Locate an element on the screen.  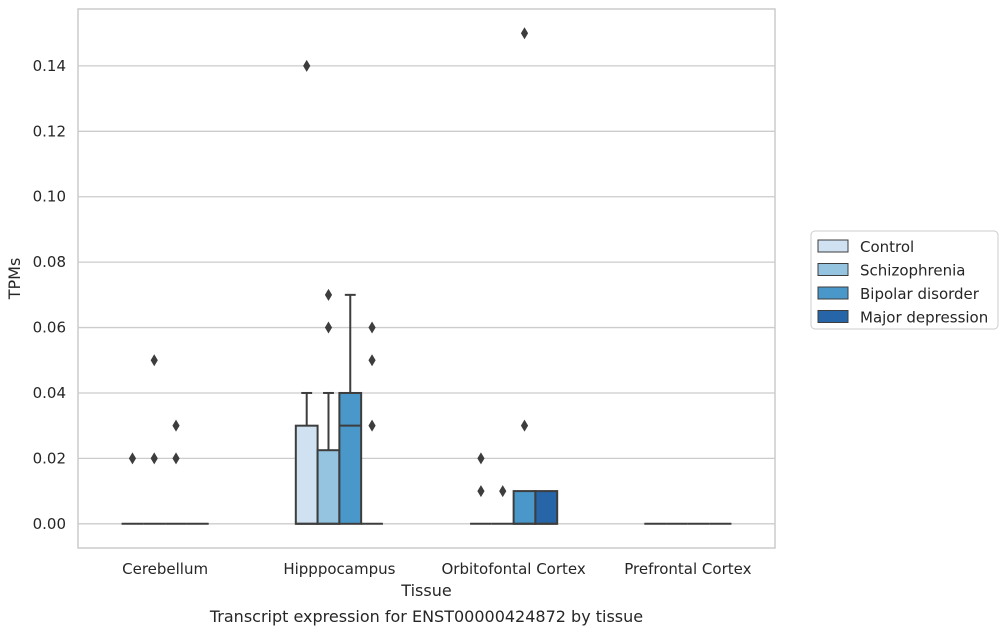
y-tick-label: 0.00 is located at coordinates (49, 524).